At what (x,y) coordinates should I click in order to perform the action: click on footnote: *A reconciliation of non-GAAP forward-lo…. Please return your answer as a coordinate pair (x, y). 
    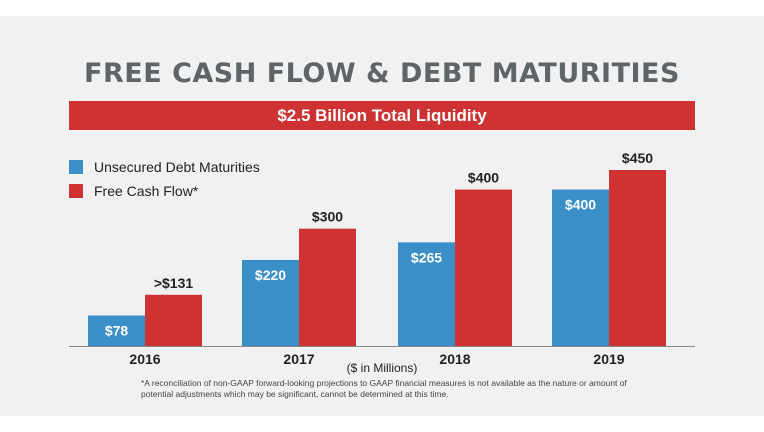
    Looking at the image, I should click on (384, 388).